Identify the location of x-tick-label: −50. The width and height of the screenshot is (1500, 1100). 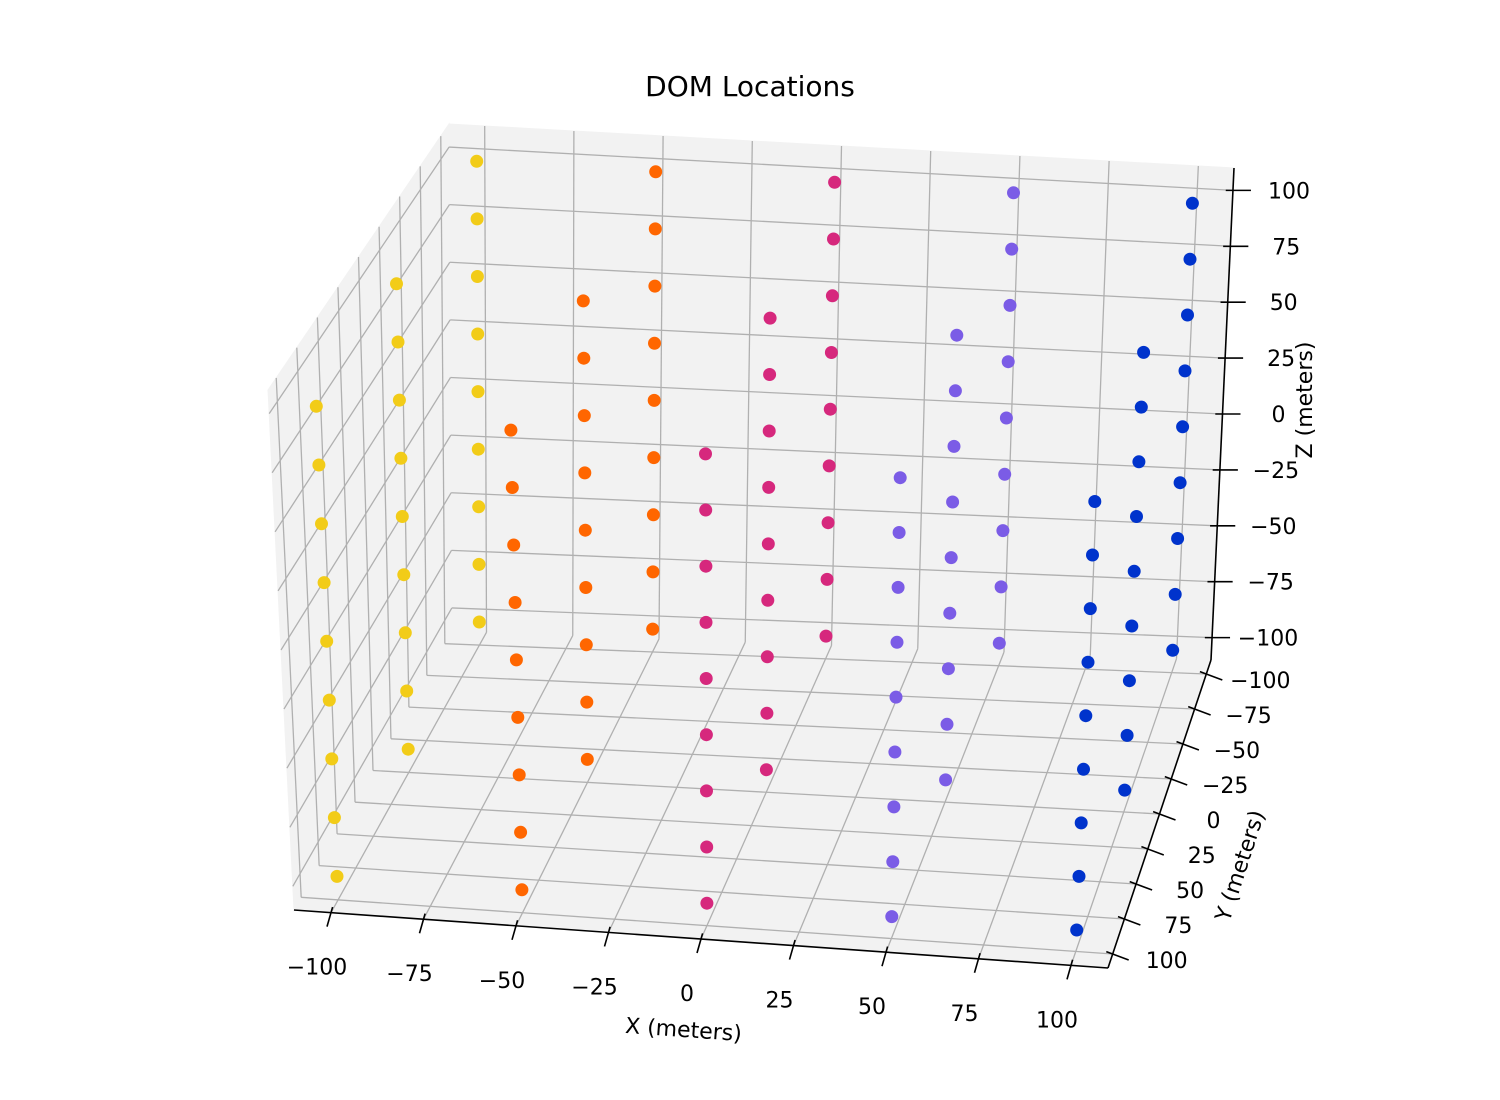
(502, 981).